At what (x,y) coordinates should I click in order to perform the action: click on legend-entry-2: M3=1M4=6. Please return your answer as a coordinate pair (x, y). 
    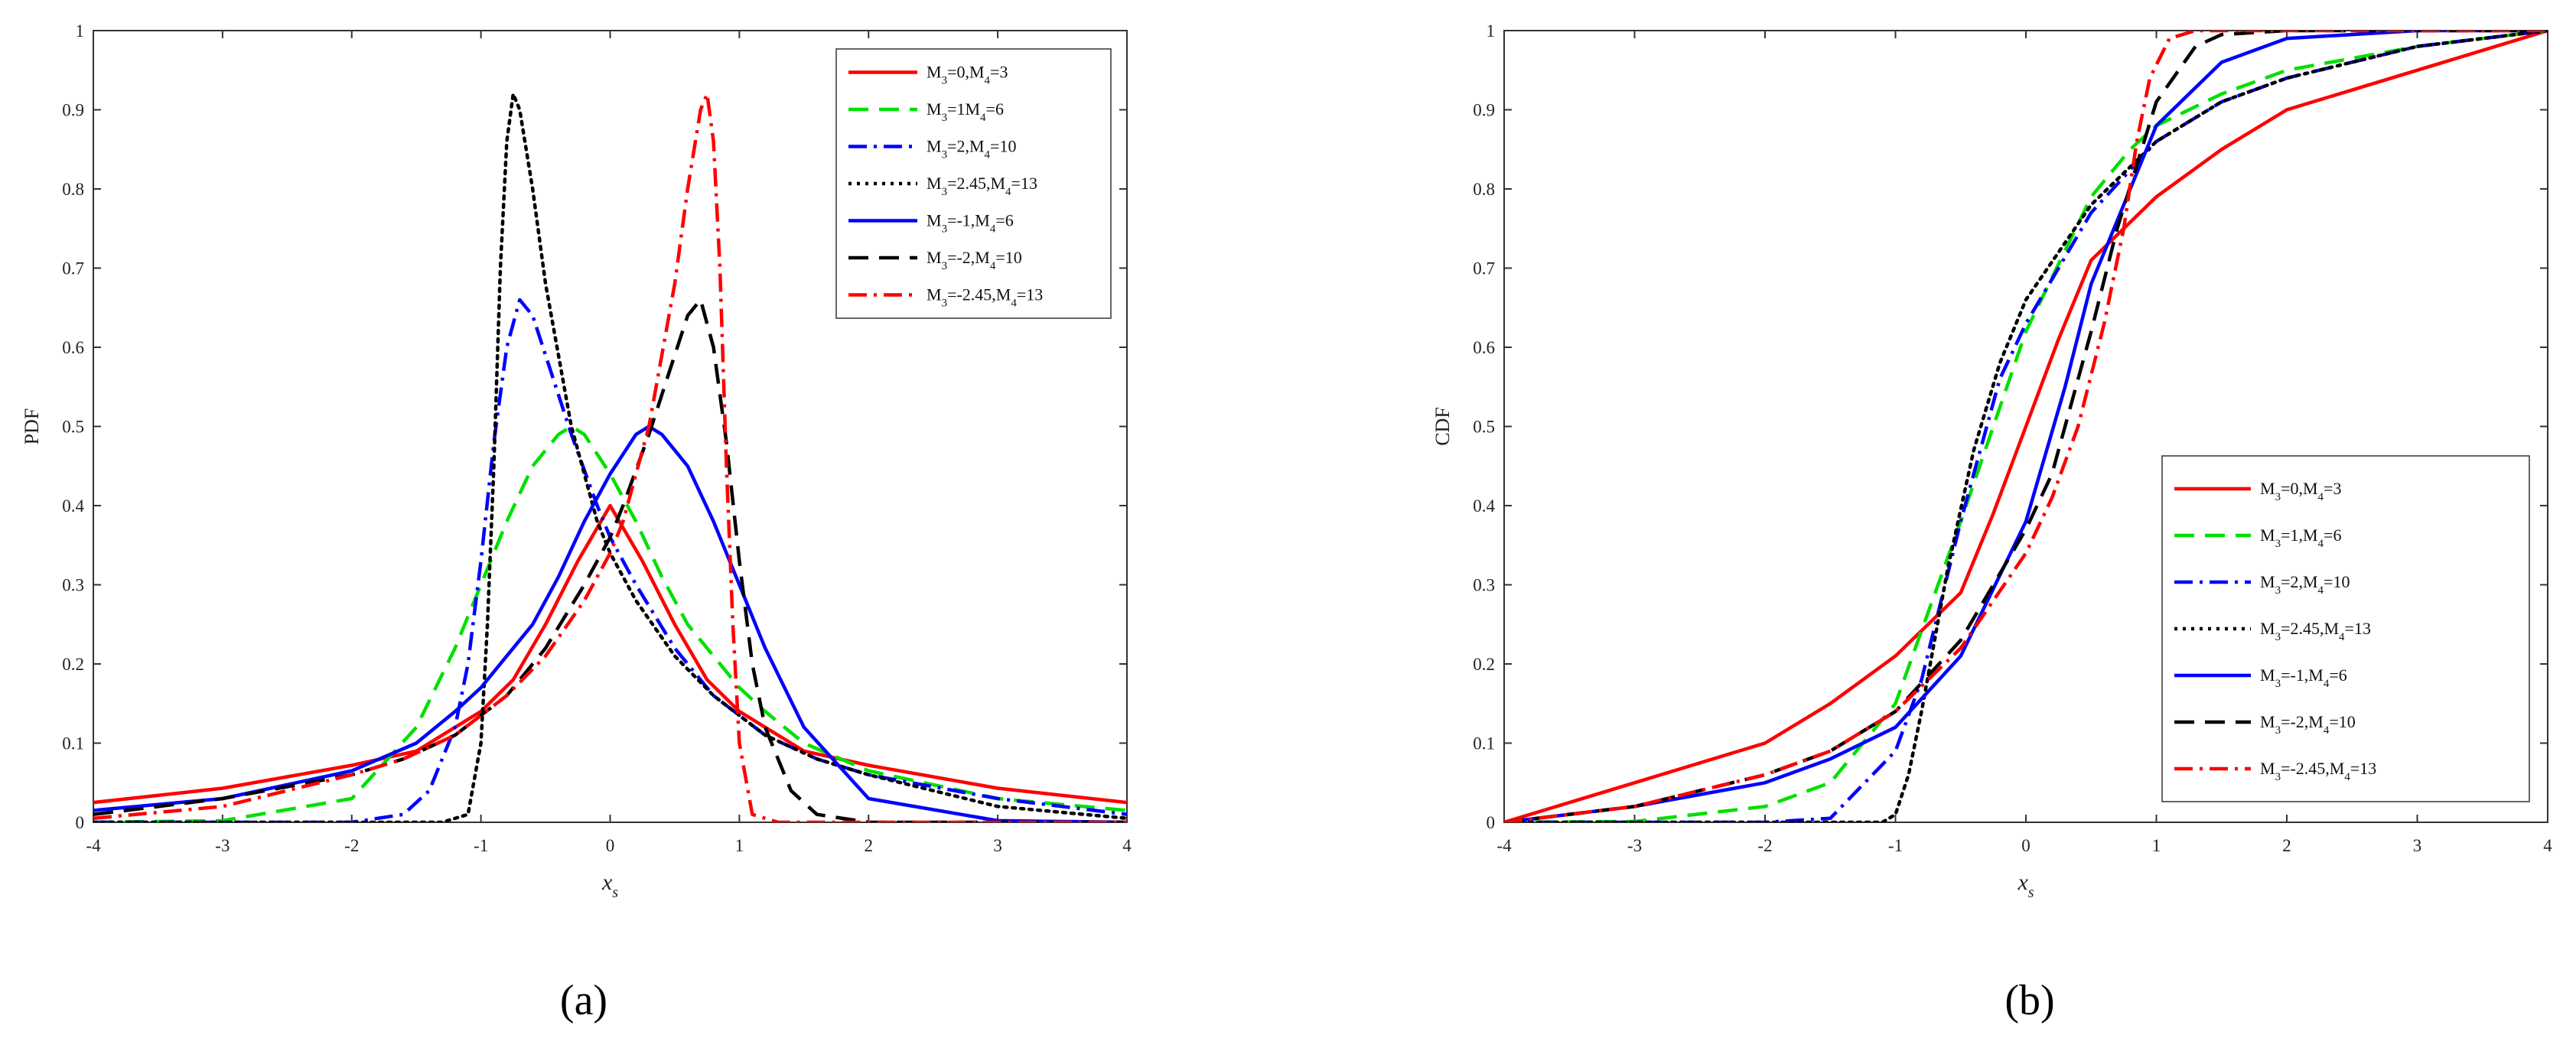
    Looking at the image, I should click on (966, 112).